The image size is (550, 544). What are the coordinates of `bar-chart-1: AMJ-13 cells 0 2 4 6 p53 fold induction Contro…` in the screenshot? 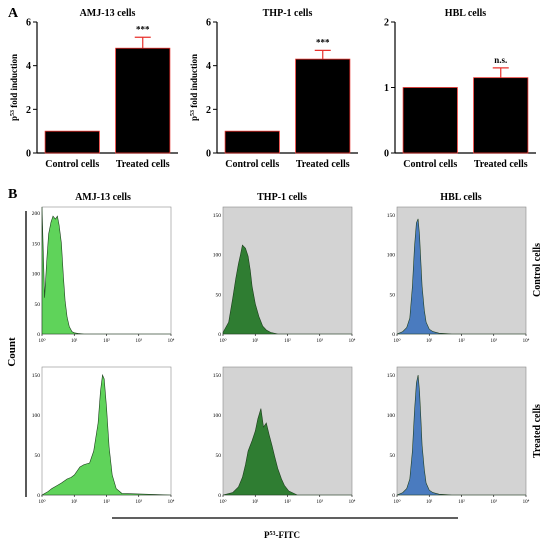 It's located at (93, 89).